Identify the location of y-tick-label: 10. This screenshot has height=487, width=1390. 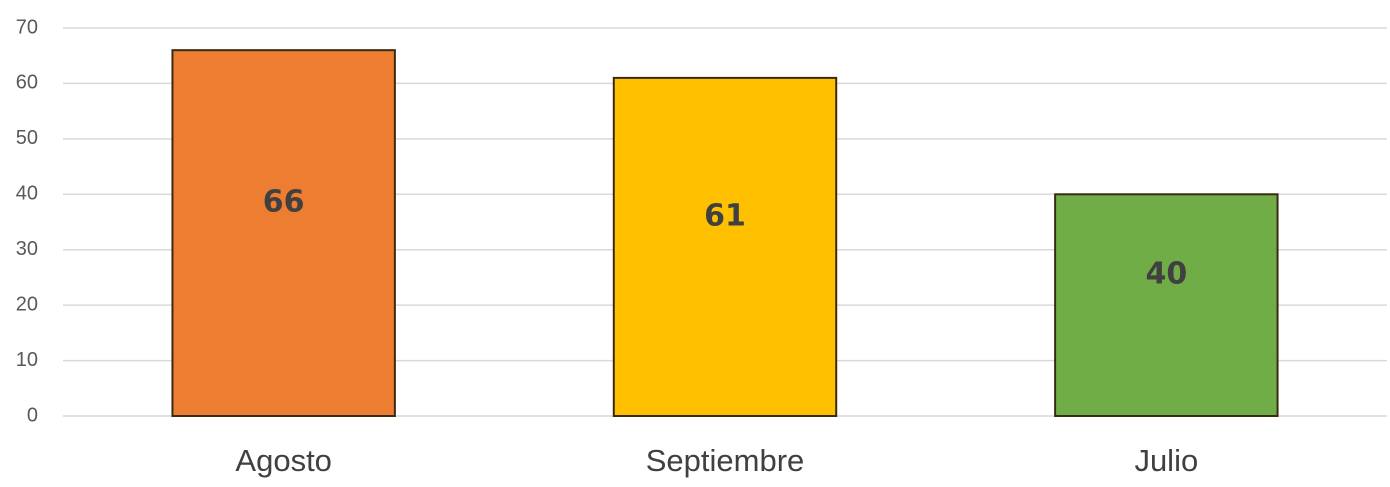
(27, 360).